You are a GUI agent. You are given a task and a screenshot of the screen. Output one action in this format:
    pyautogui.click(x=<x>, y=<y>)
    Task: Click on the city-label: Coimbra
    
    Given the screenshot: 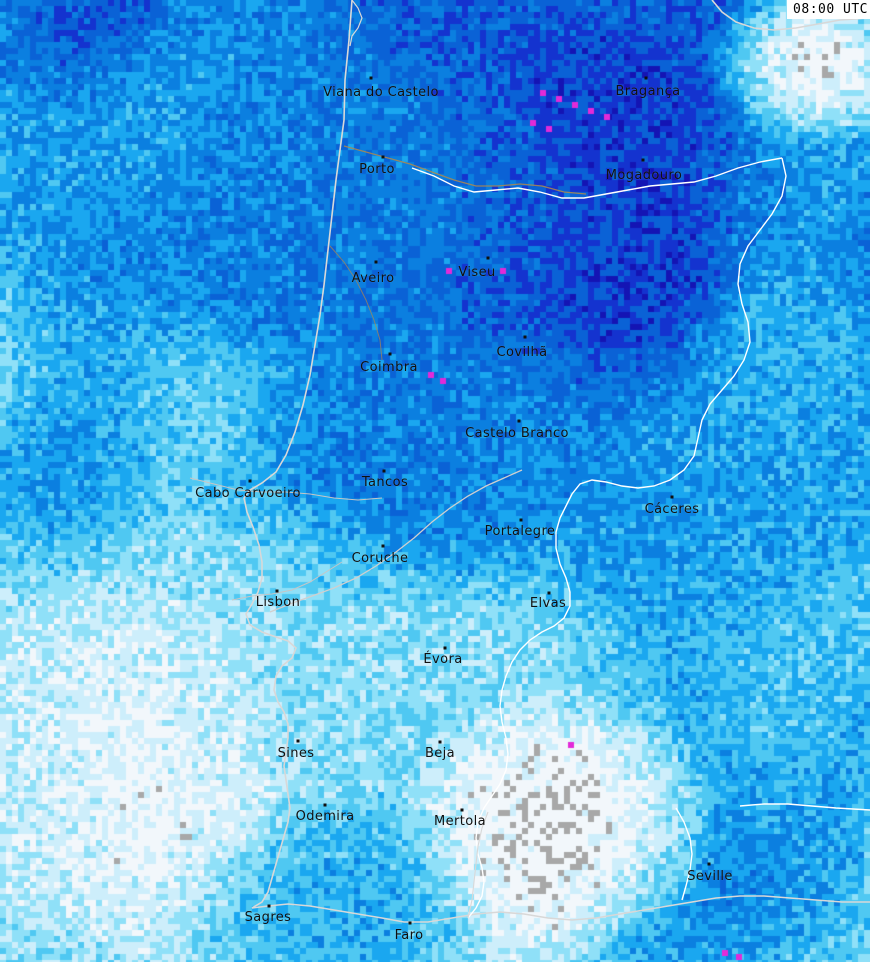 What is the action you would take?
    pyautogui.click(x=389, y=367)
    